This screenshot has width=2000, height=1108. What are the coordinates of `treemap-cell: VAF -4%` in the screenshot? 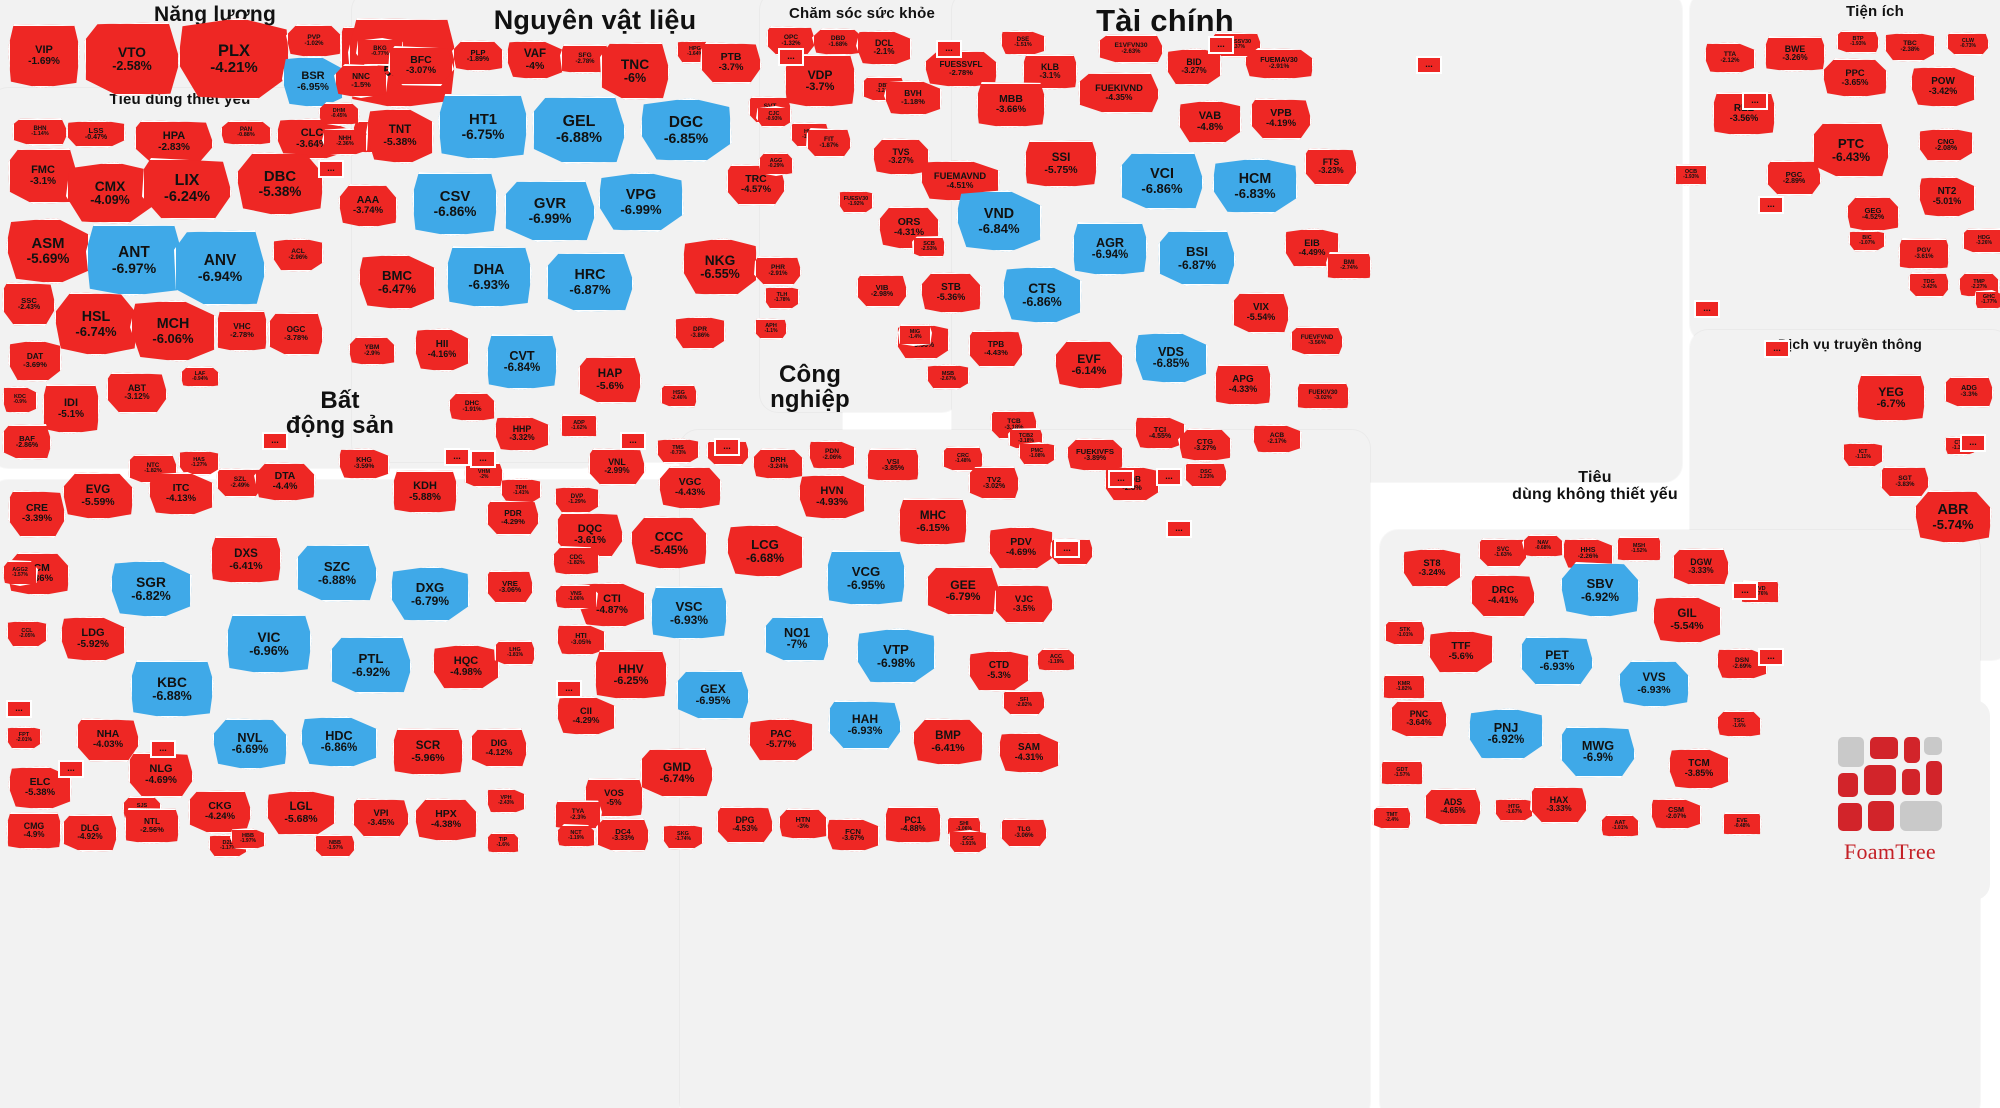 It's located at (535, 60).